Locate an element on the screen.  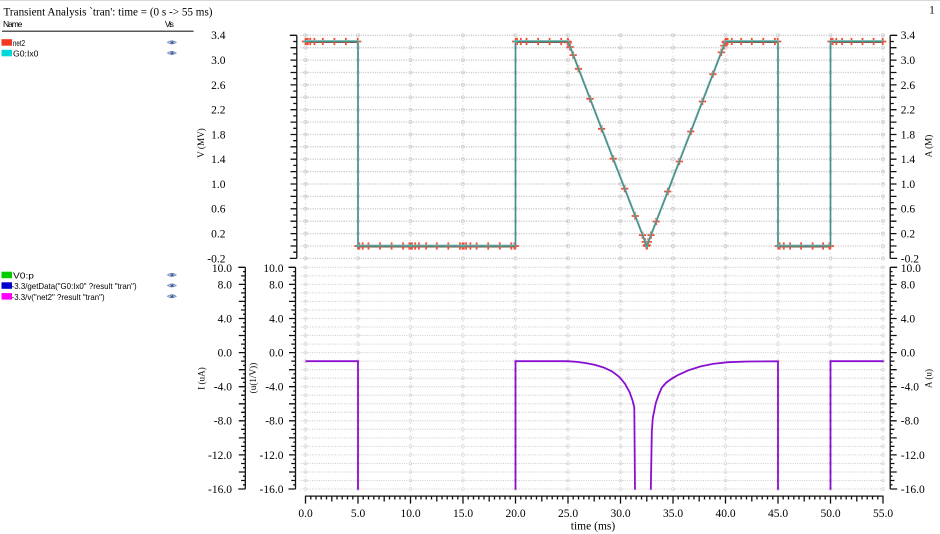
svg-text: A (u) is located at coordinates (929, 378).